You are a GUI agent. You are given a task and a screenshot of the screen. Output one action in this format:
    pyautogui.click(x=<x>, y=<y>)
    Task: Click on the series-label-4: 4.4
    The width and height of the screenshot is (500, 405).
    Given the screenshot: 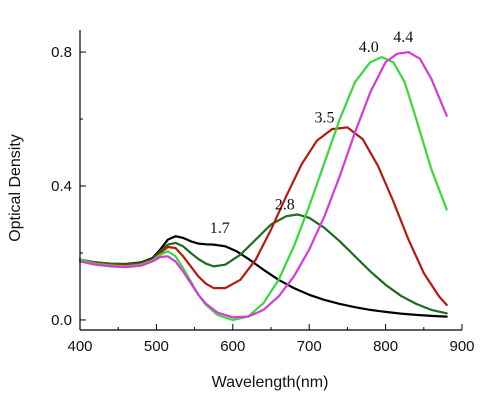 What is the action you would take?
    pyautogui.click(x=403, y=37)
    